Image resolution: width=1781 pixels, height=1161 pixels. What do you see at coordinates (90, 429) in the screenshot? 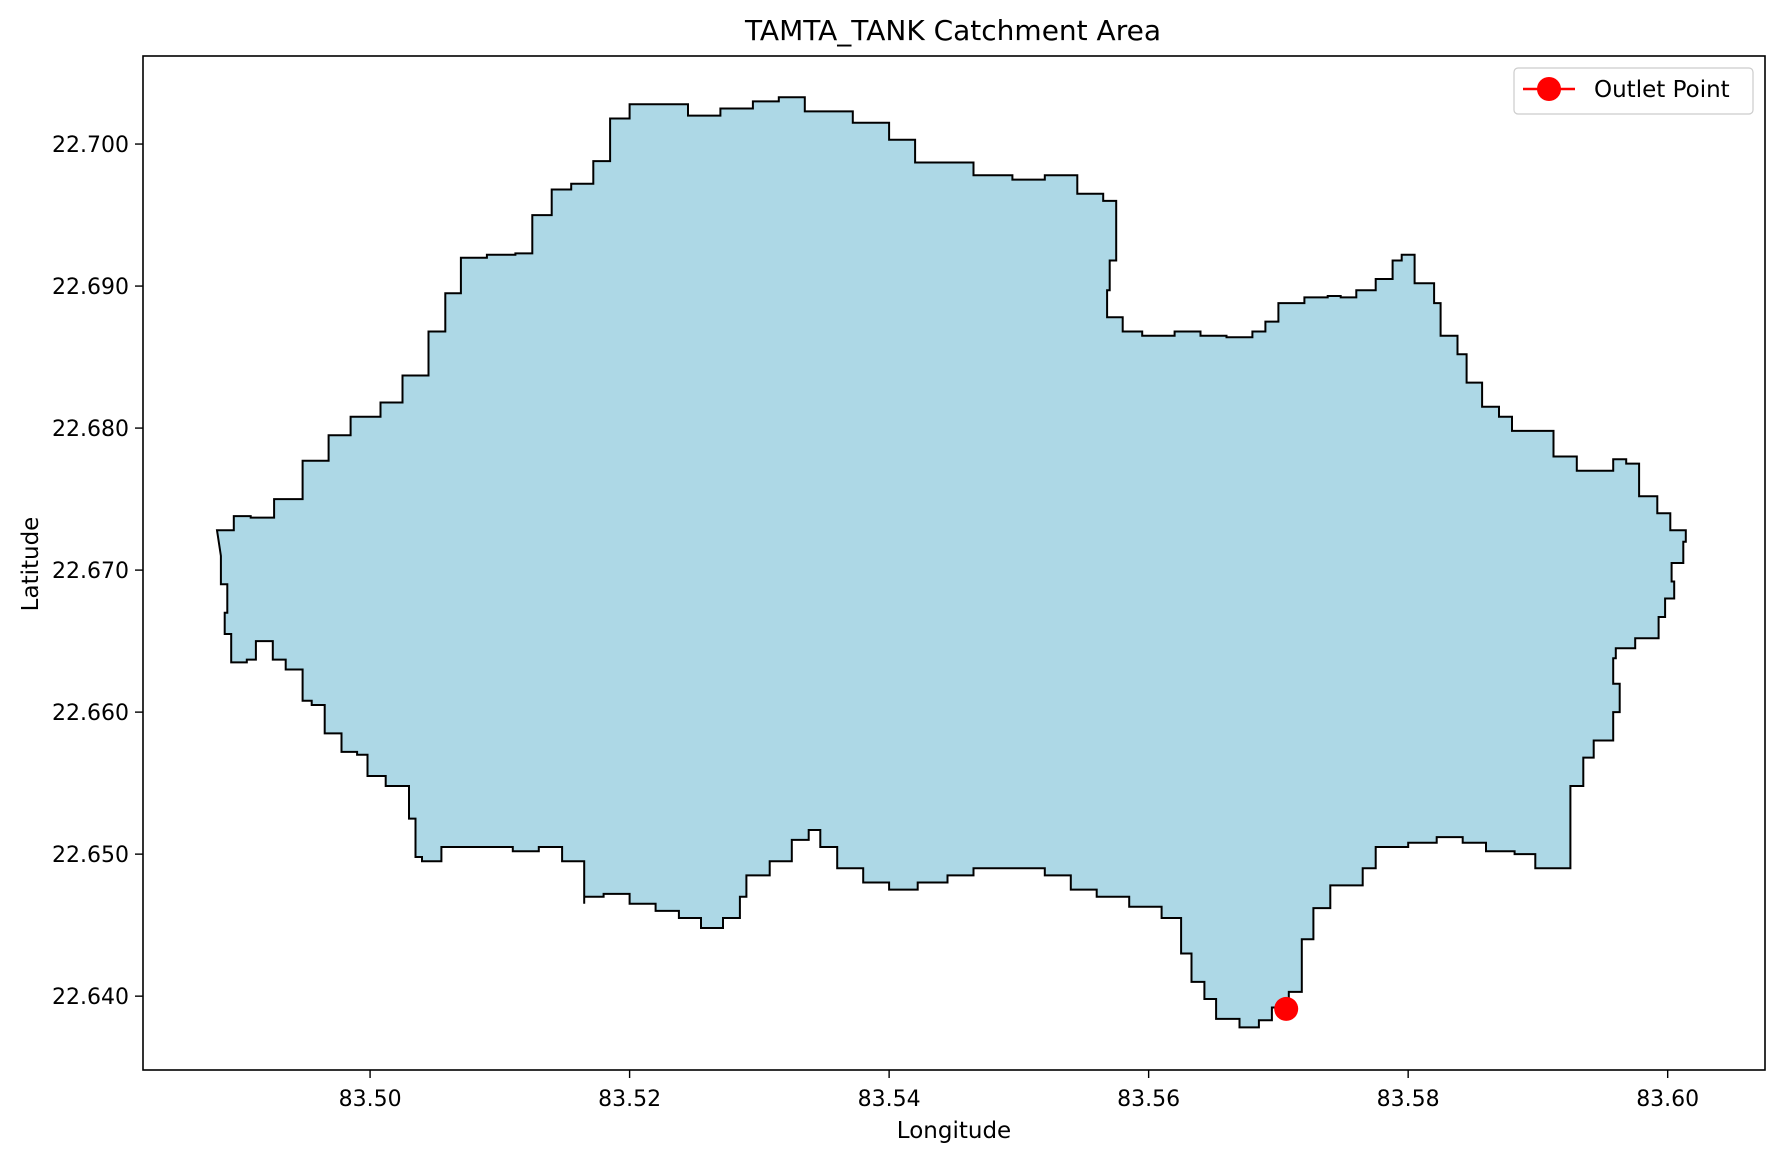
I see `y-tick-label: 22.680` at bounding box center [90, 429].